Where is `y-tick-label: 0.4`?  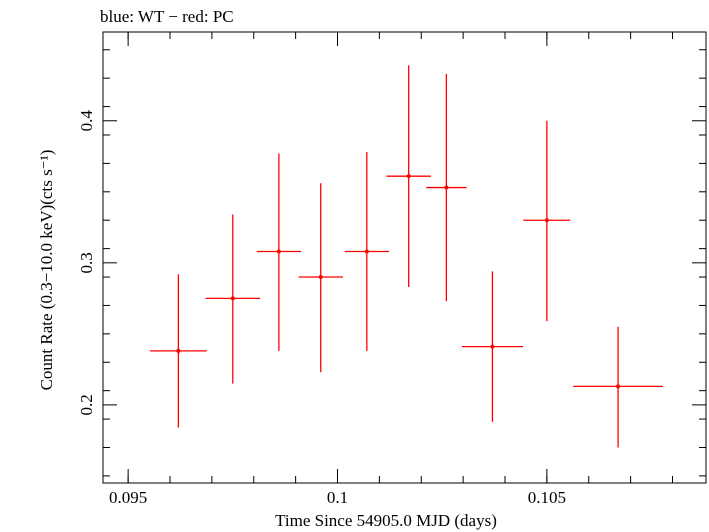
y-tick-label: 0.4 is located at coordinates (86, 121).